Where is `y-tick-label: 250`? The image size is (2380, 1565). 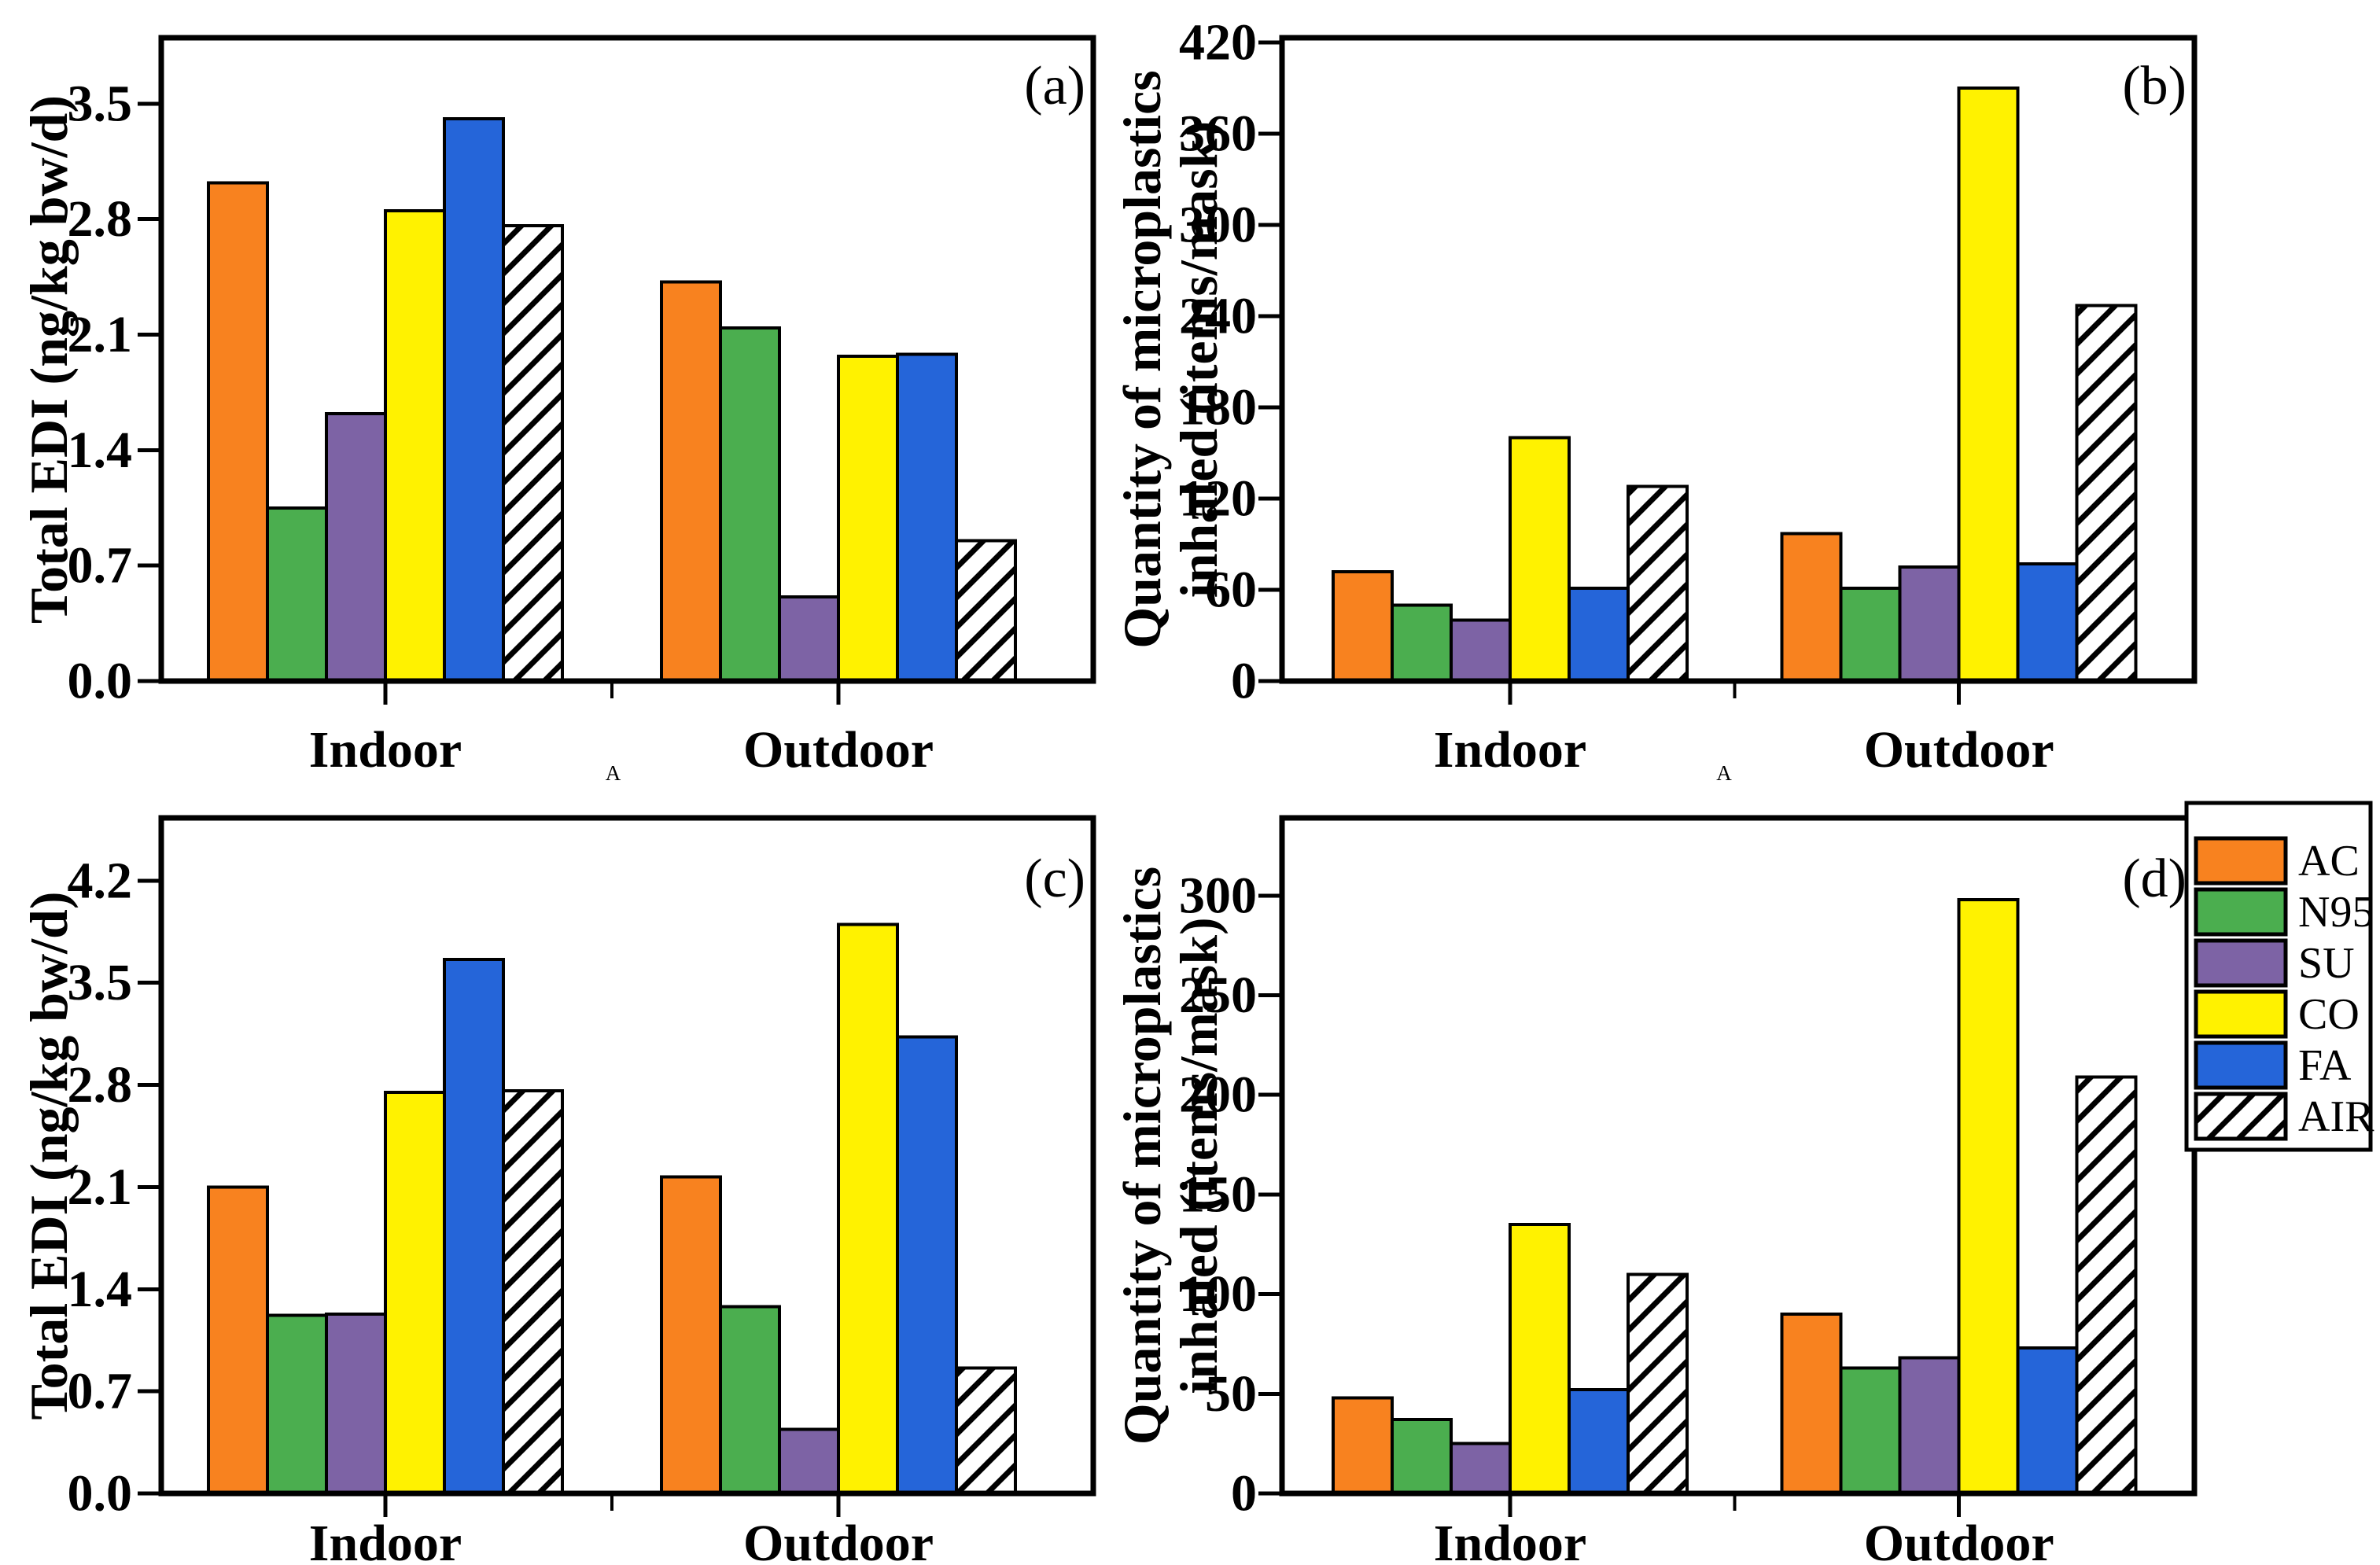 y-tick-label: 250 is located at coordinates (1218, 996).